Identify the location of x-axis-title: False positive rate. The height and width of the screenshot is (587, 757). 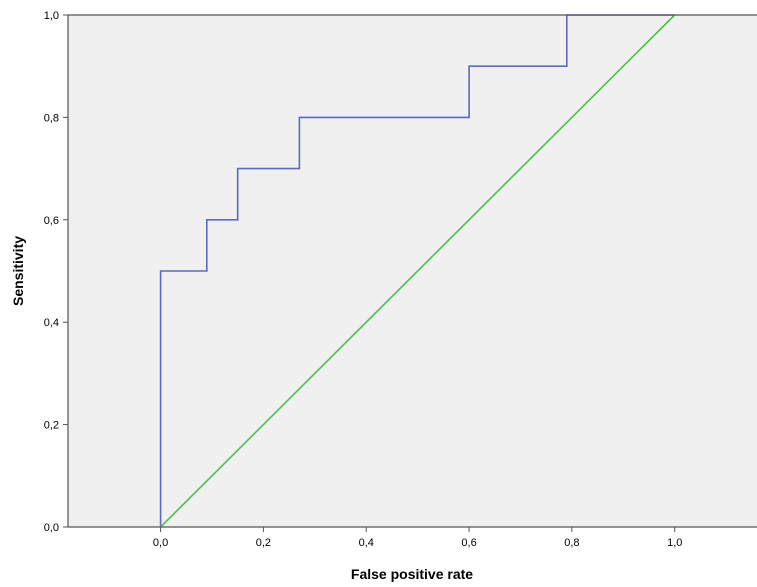
(412, 574).